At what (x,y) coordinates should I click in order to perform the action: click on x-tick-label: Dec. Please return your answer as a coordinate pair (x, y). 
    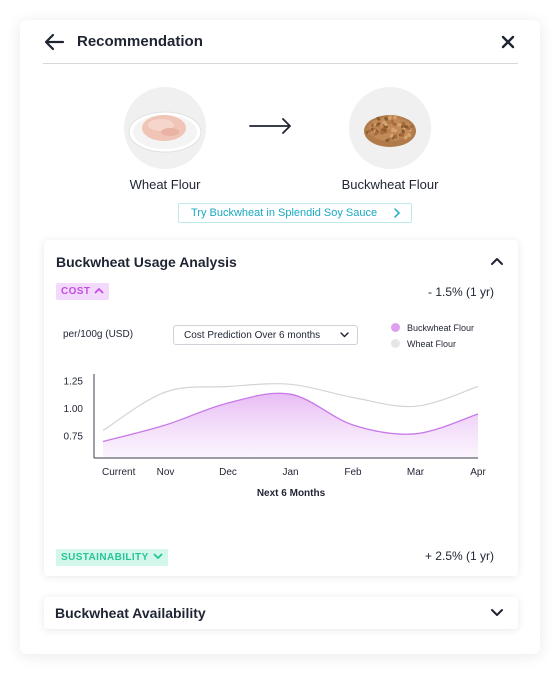
    Looking at the image, I should click on (228, 472).